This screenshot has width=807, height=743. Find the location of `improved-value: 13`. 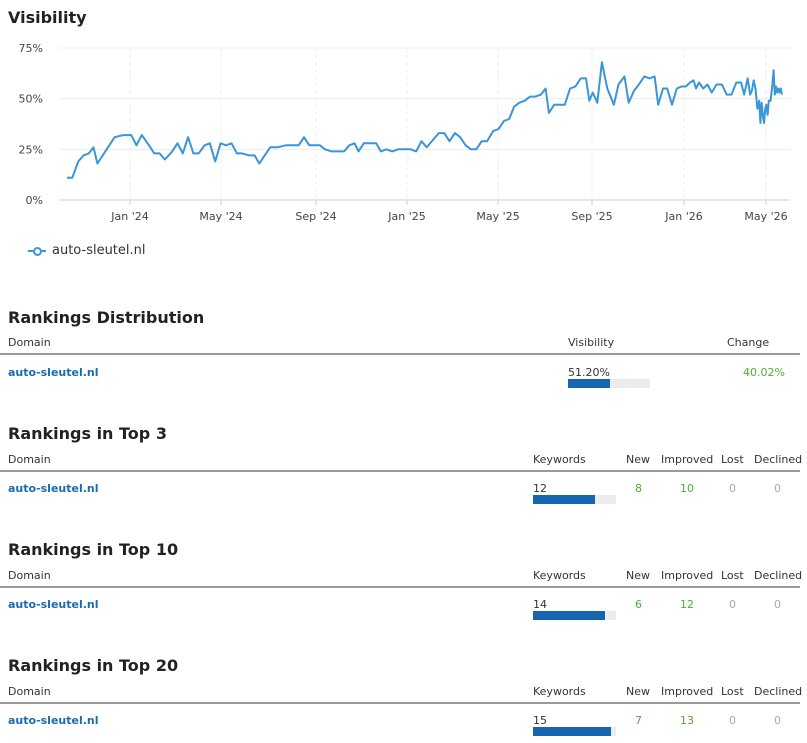

improved-value: 13 is located at coordinates (687, 720).